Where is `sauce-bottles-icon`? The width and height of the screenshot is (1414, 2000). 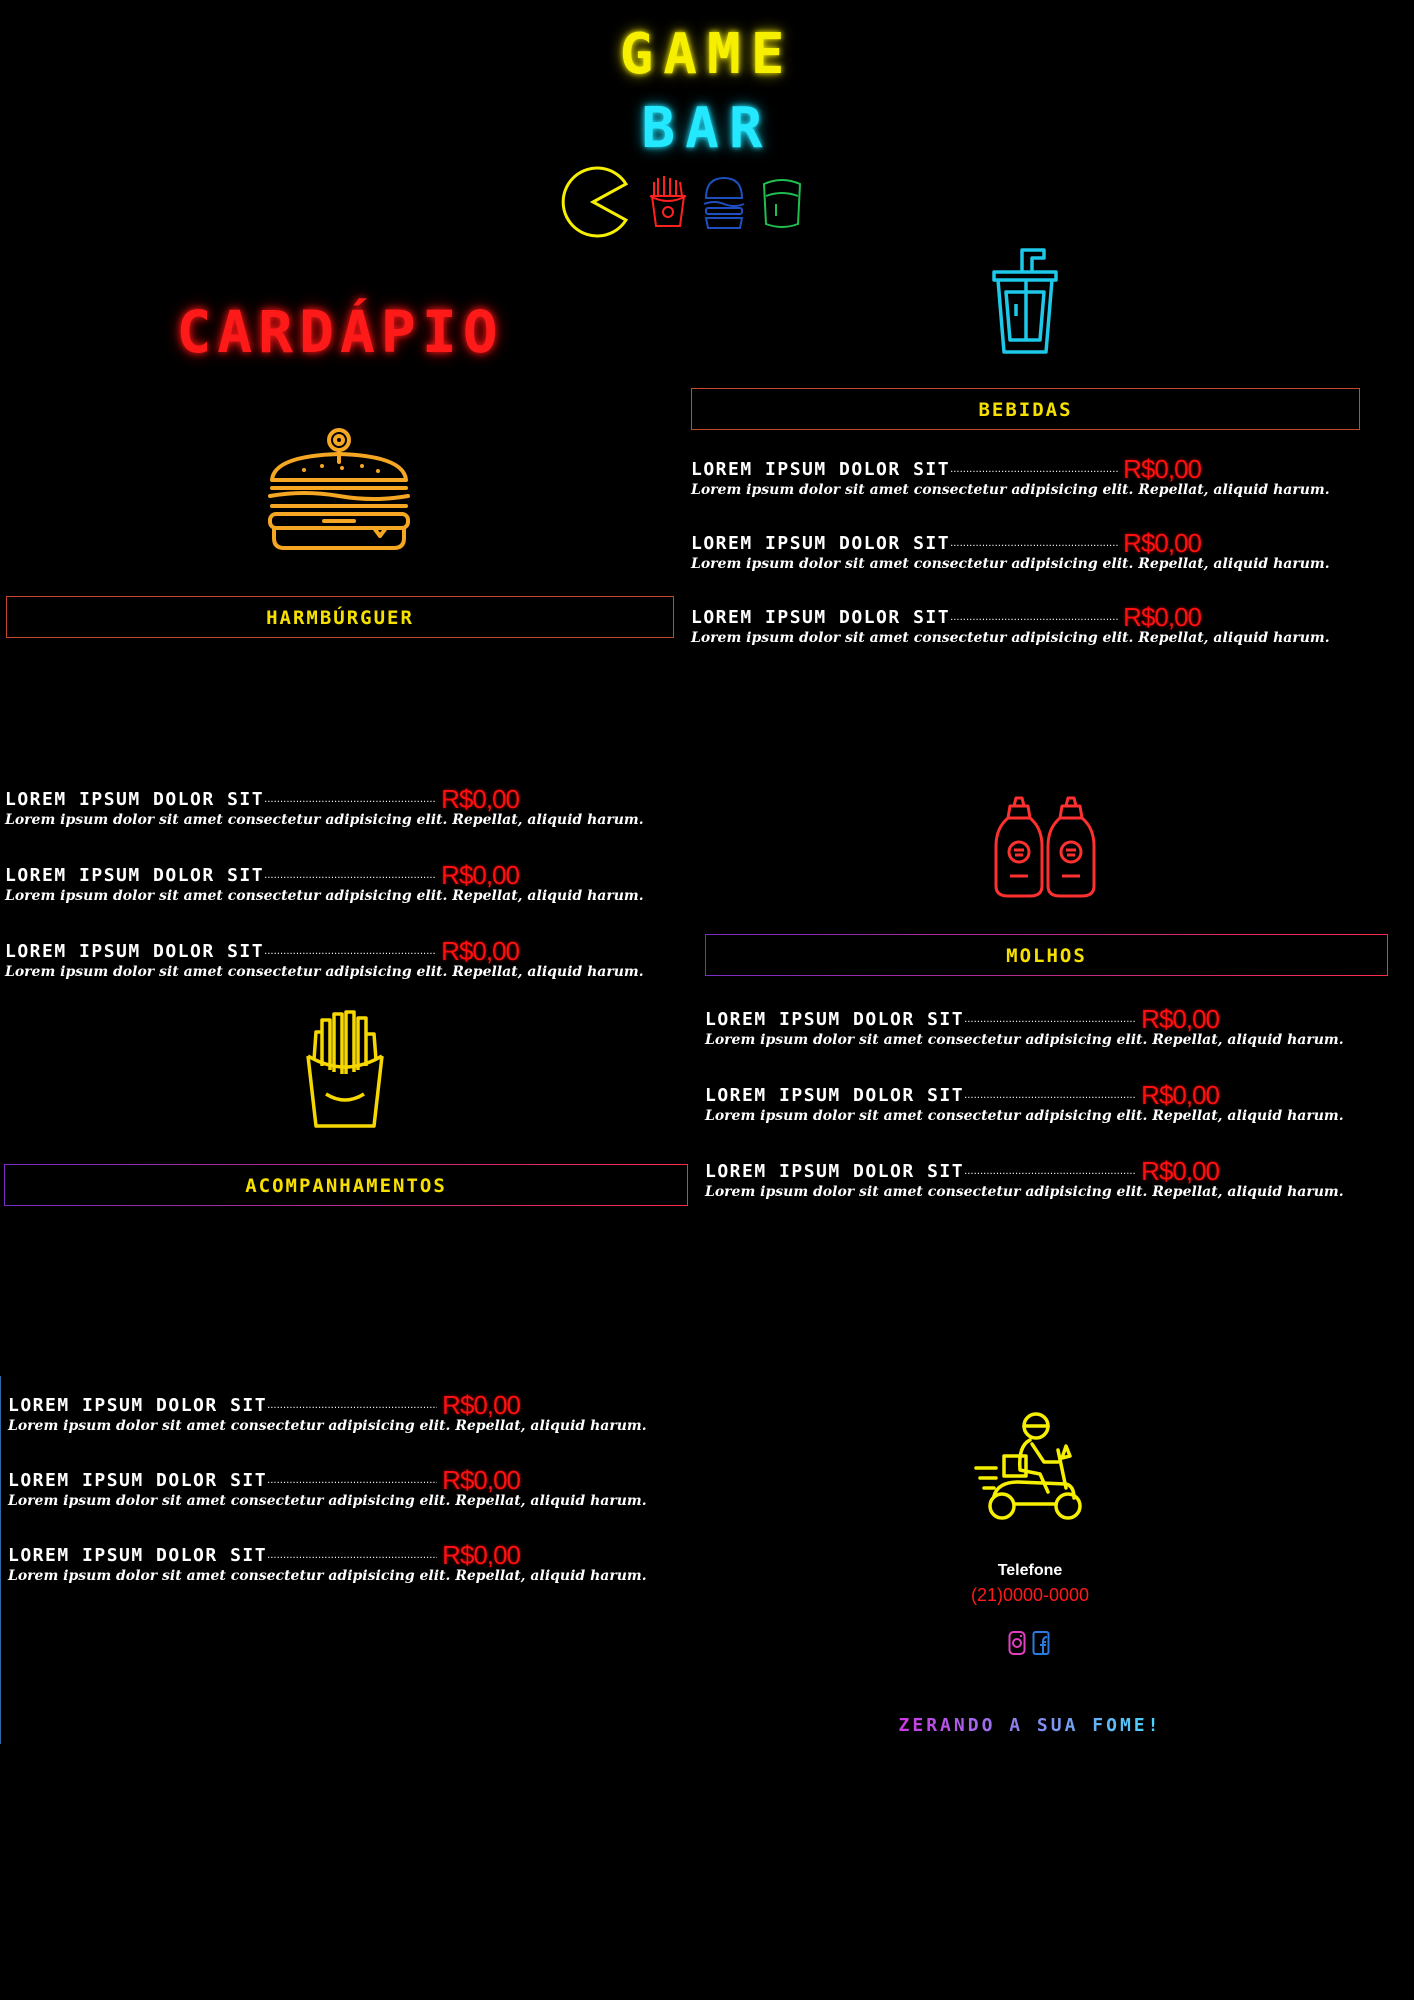
sauce-bottles-icon is located at coordinates (1045, 847).